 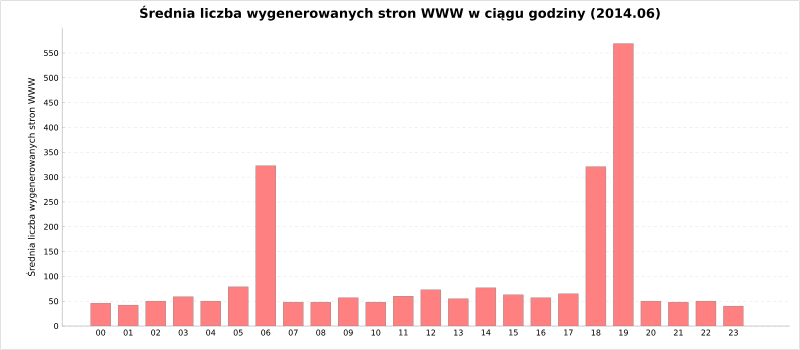 I want to click on chart-title: Średnia liczba wygenerowanych stron WWW w ciągu godziny (2014.06), so click(x=400, y=13).